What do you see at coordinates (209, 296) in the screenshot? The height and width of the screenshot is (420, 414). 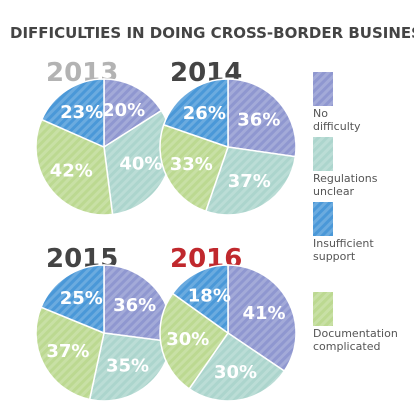 I see `slice-label: 18%` at bounding box center [209, 296].